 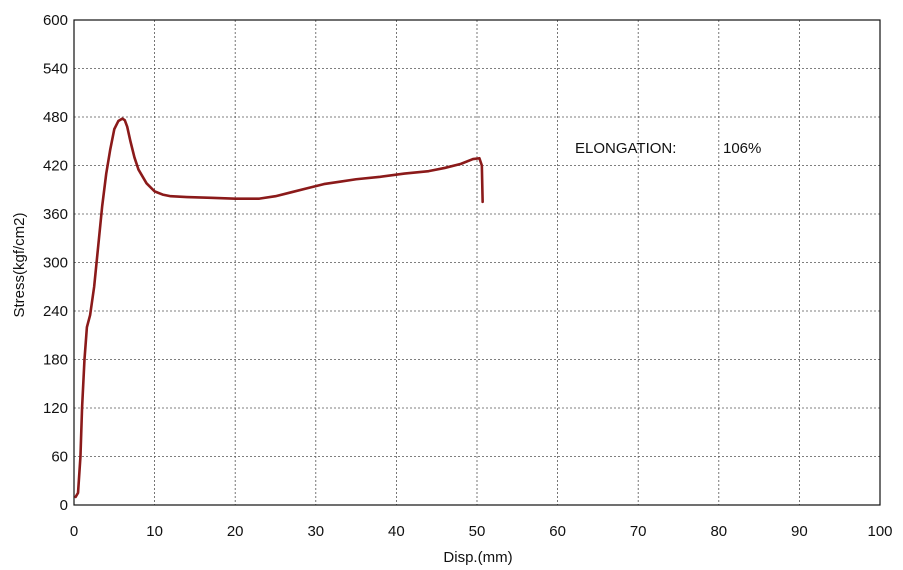 I want to click on y-tick-label: 0, so click(x=64, y=505).